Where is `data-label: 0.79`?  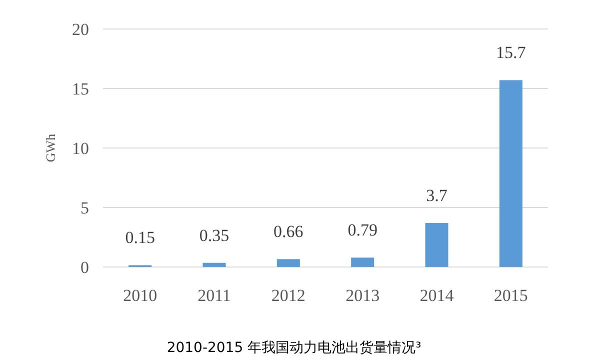 data-label: 0.79 is located at coordinates (363, 230).